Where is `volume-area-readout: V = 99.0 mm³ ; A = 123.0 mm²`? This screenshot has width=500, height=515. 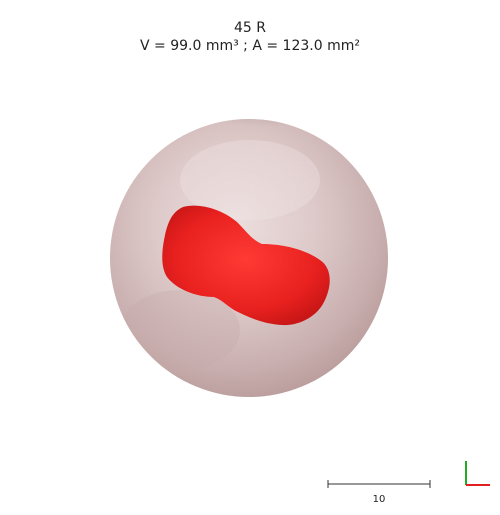
volume-area-readout: V = 99.0 mm³ ; A = 123.0 mm² is located at coordinates (250, 46).